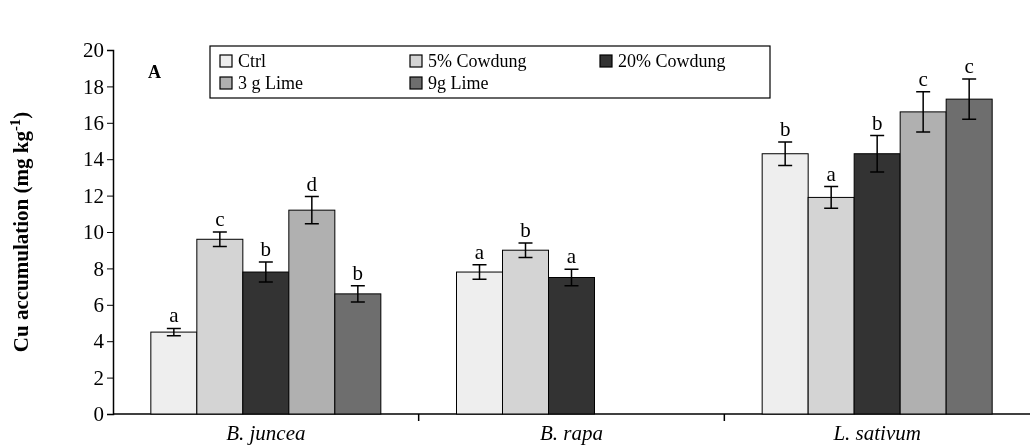 The height and width of the screenshot is (448, 1033). I want to click on data-label: d, so click(312, 183).